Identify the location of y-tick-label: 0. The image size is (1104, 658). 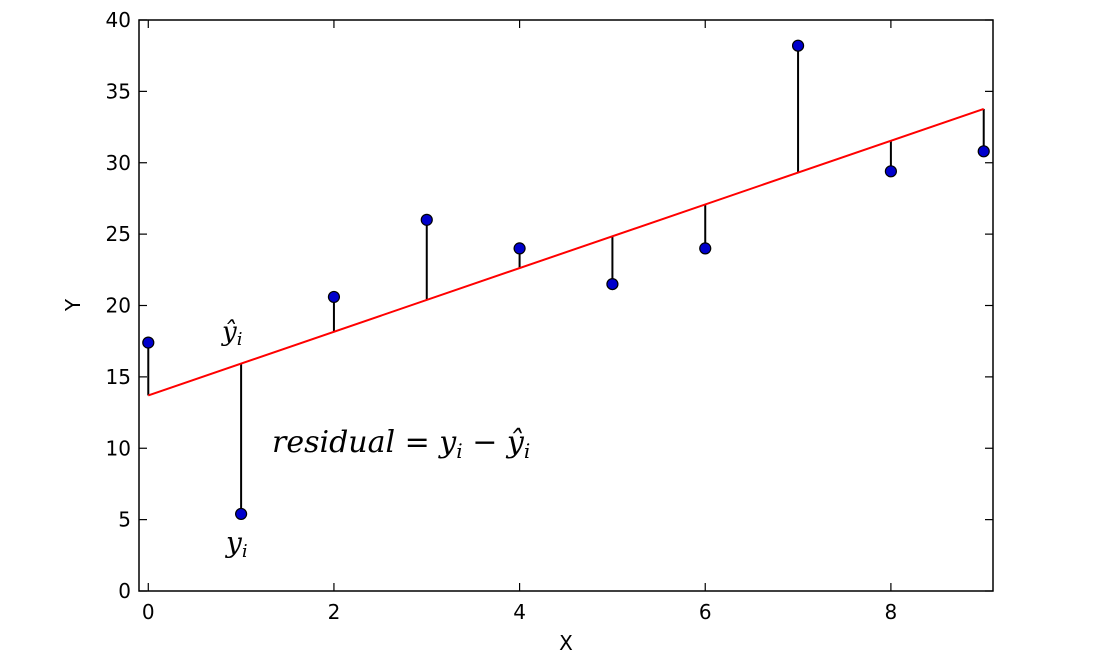
(124, 591).